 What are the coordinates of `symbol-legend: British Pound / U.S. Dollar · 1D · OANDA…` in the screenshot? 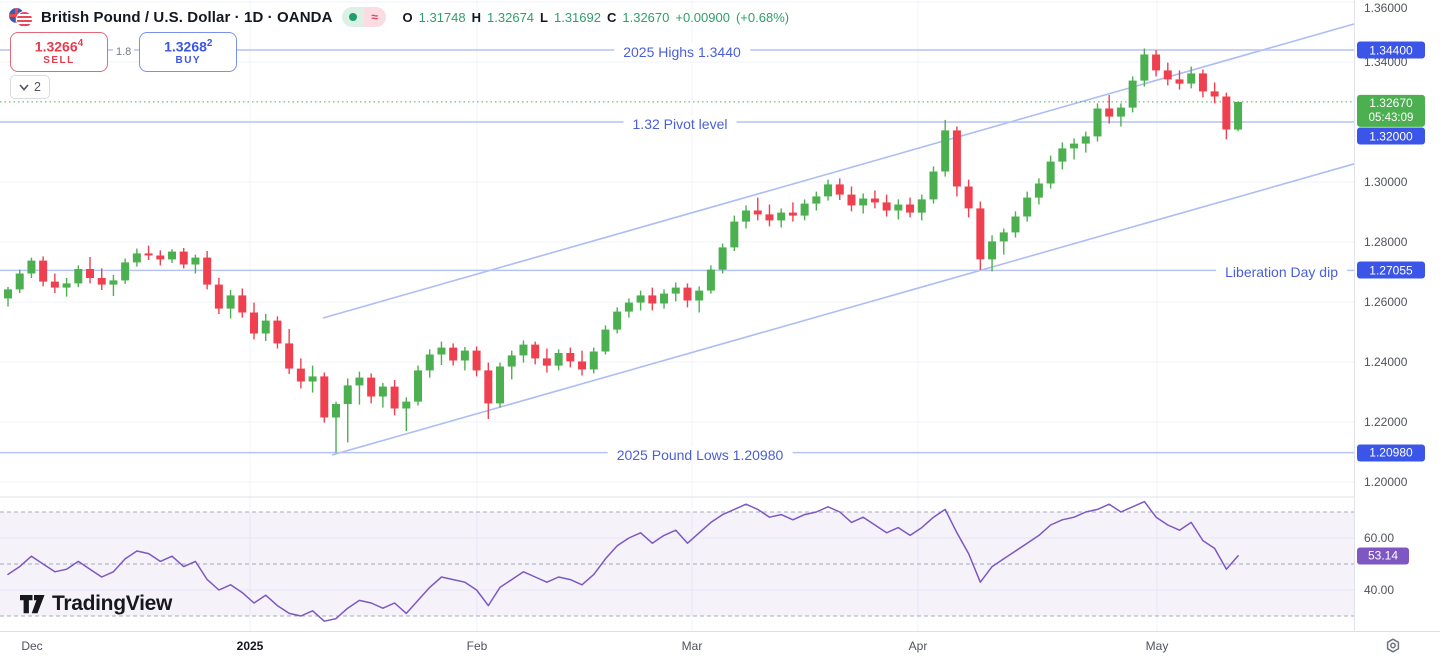 It's located at (399, 17).